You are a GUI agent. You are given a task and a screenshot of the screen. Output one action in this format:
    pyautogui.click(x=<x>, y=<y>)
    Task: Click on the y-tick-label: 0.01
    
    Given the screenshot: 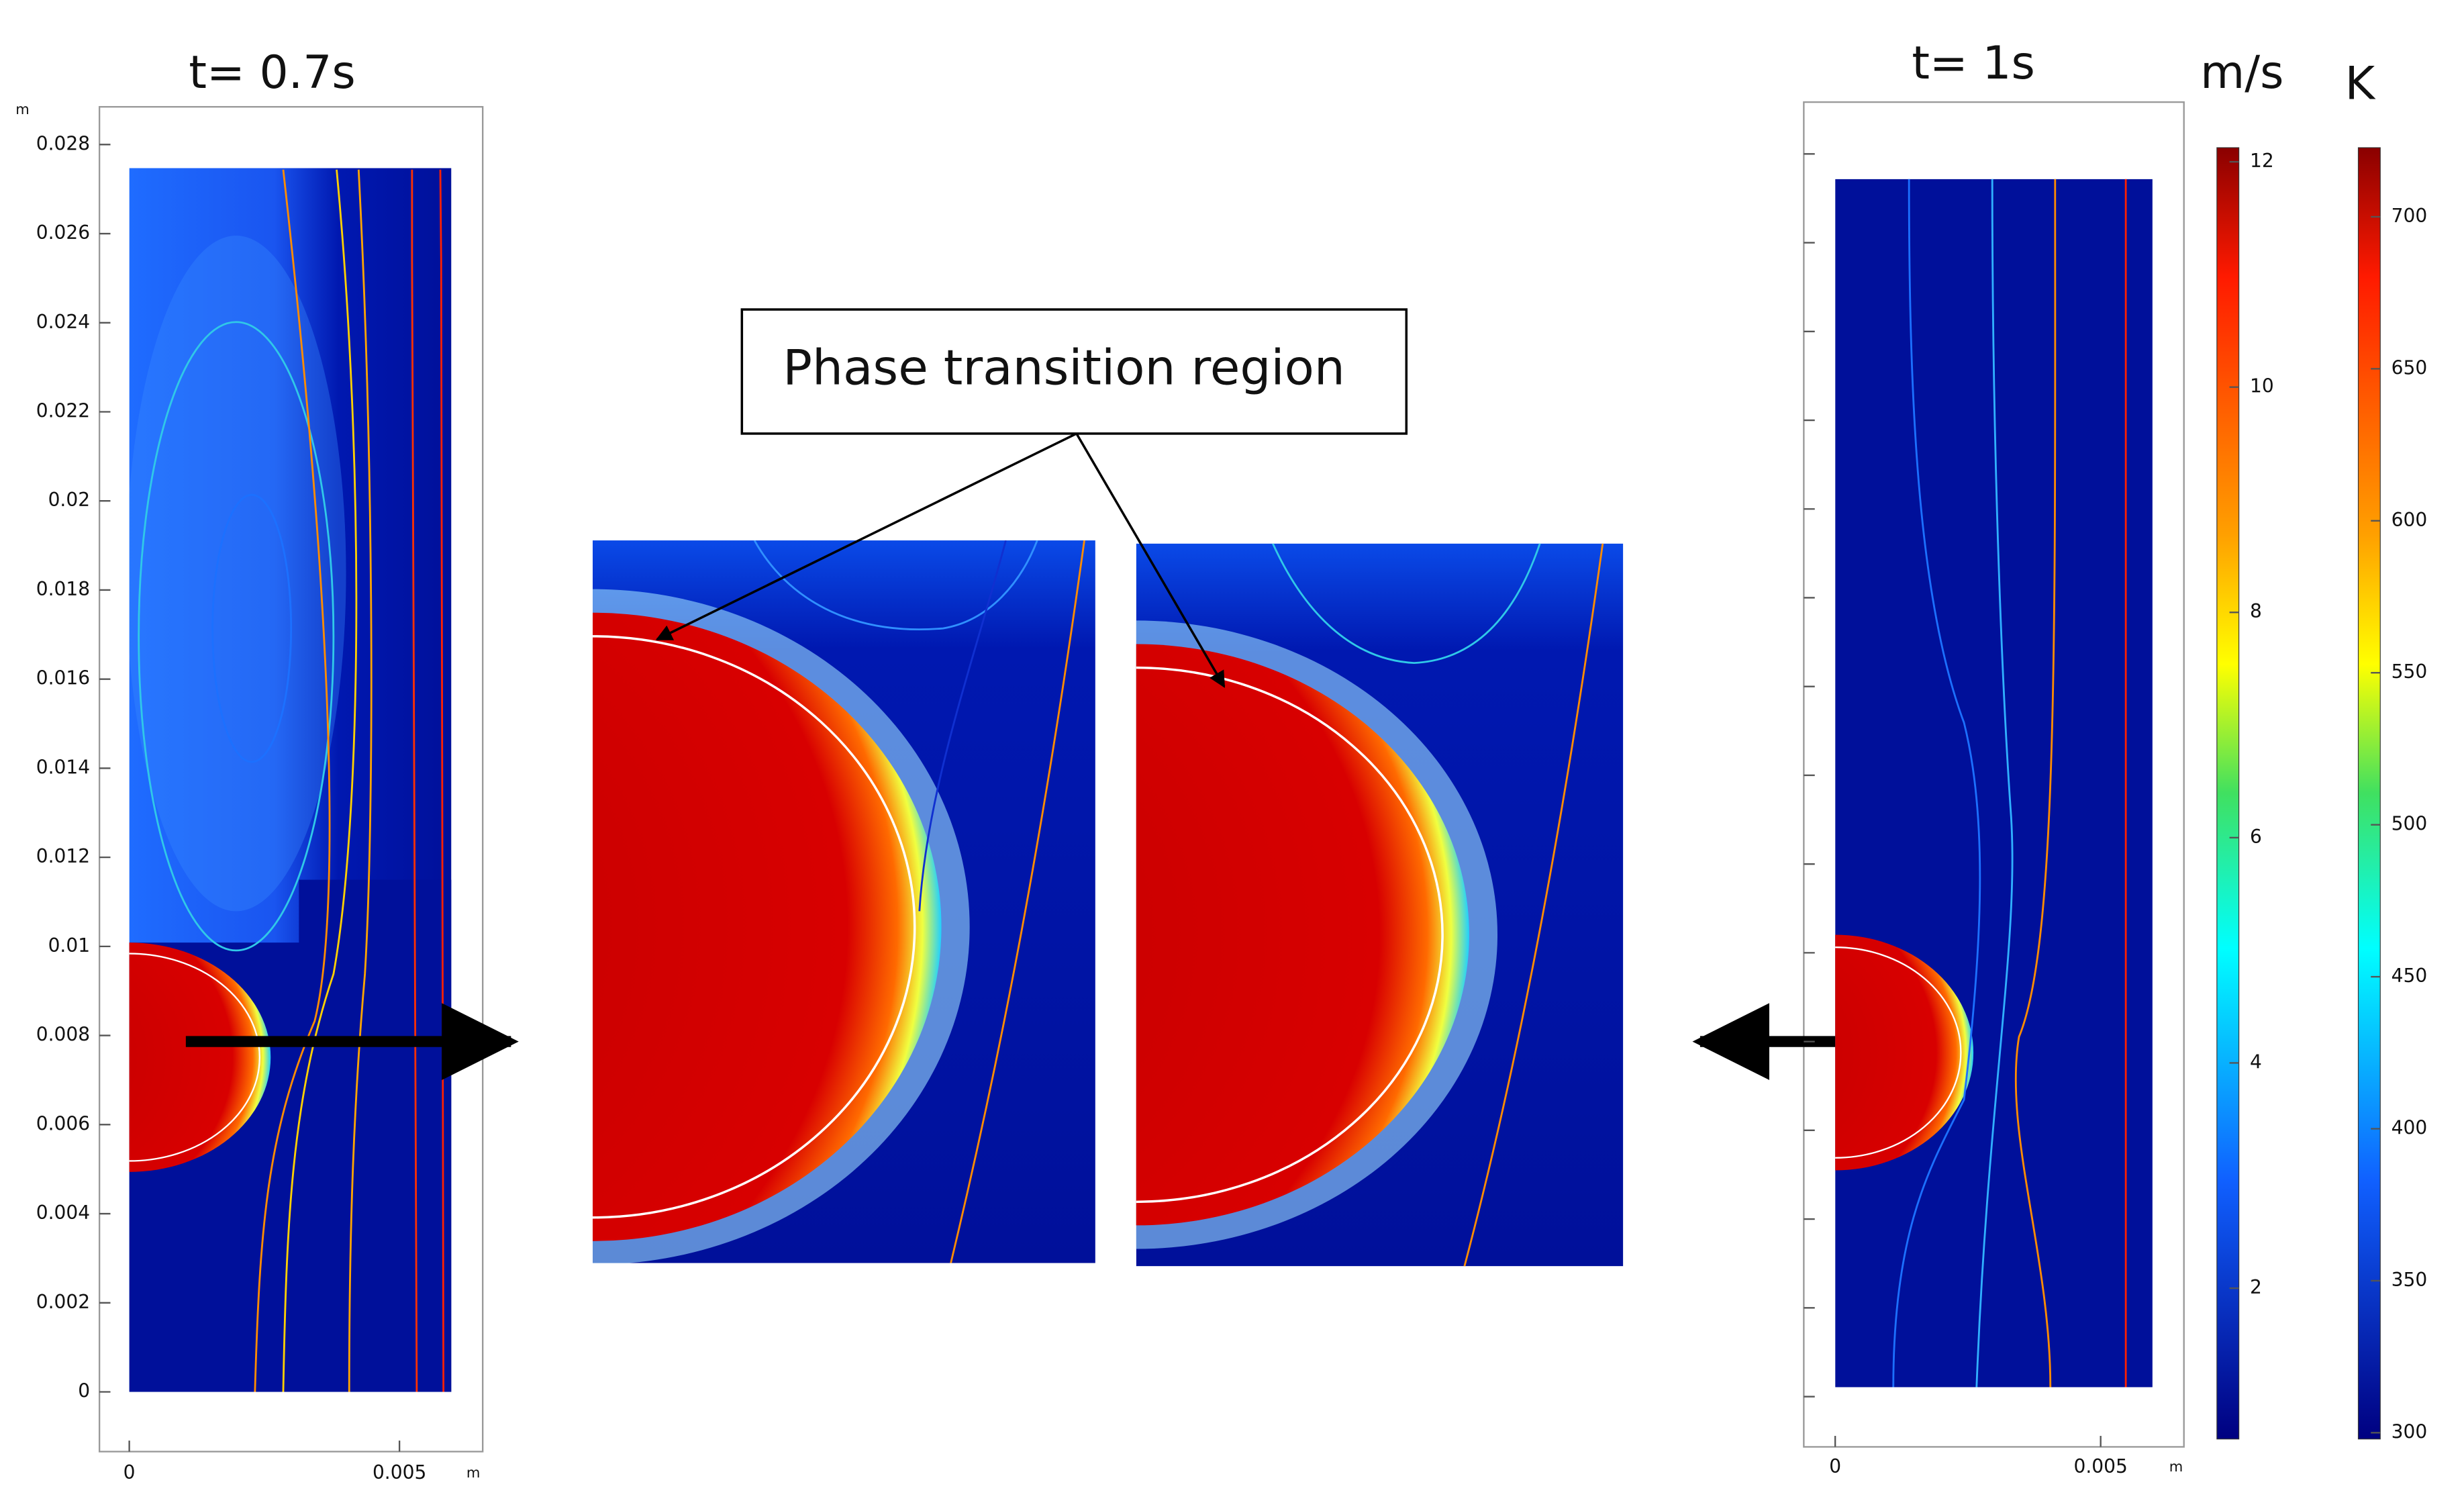 What is the action you would take?
    pyautogui.click(x=69, y=945)
    